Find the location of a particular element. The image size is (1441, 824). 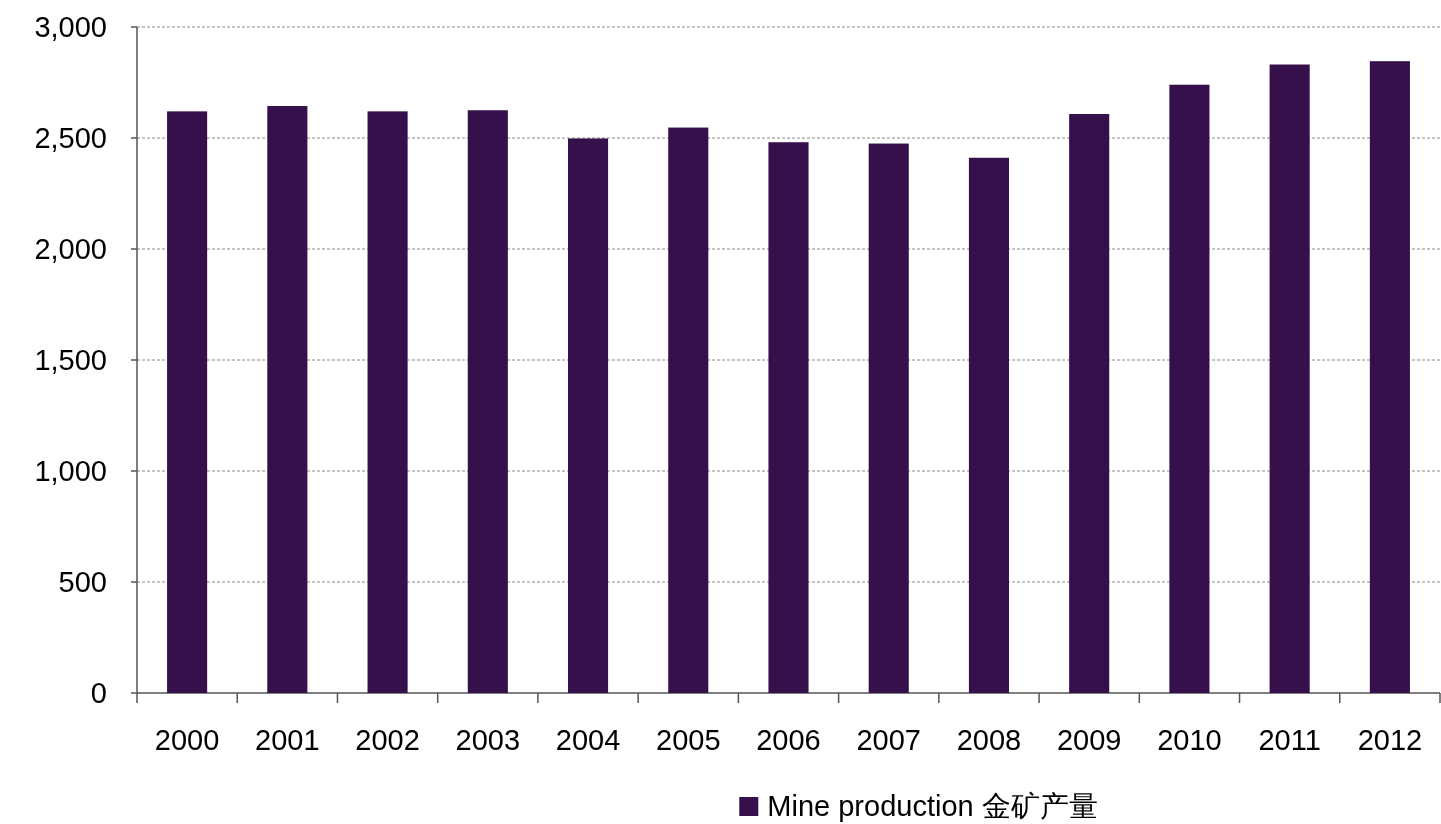

x-tick-label: 2001 is located at coordinates (287, 740).